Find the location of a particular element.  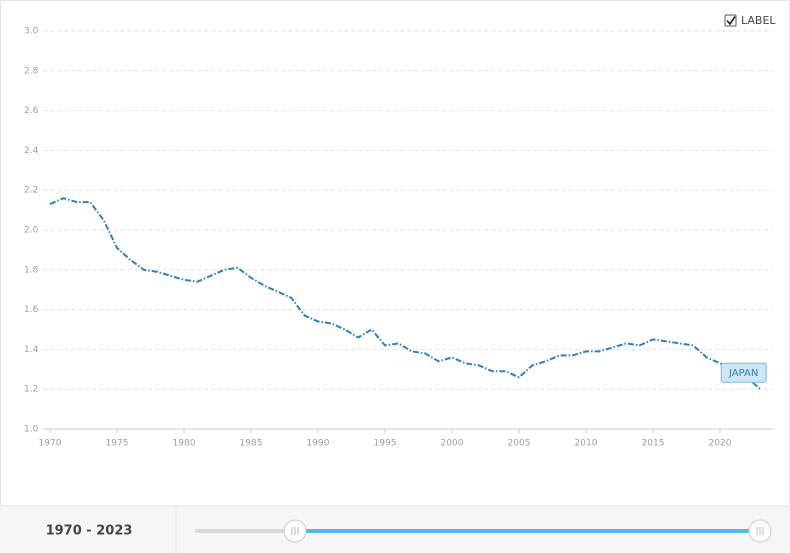

y-tick-label: 2.4 is located at coordinates (31, 151).